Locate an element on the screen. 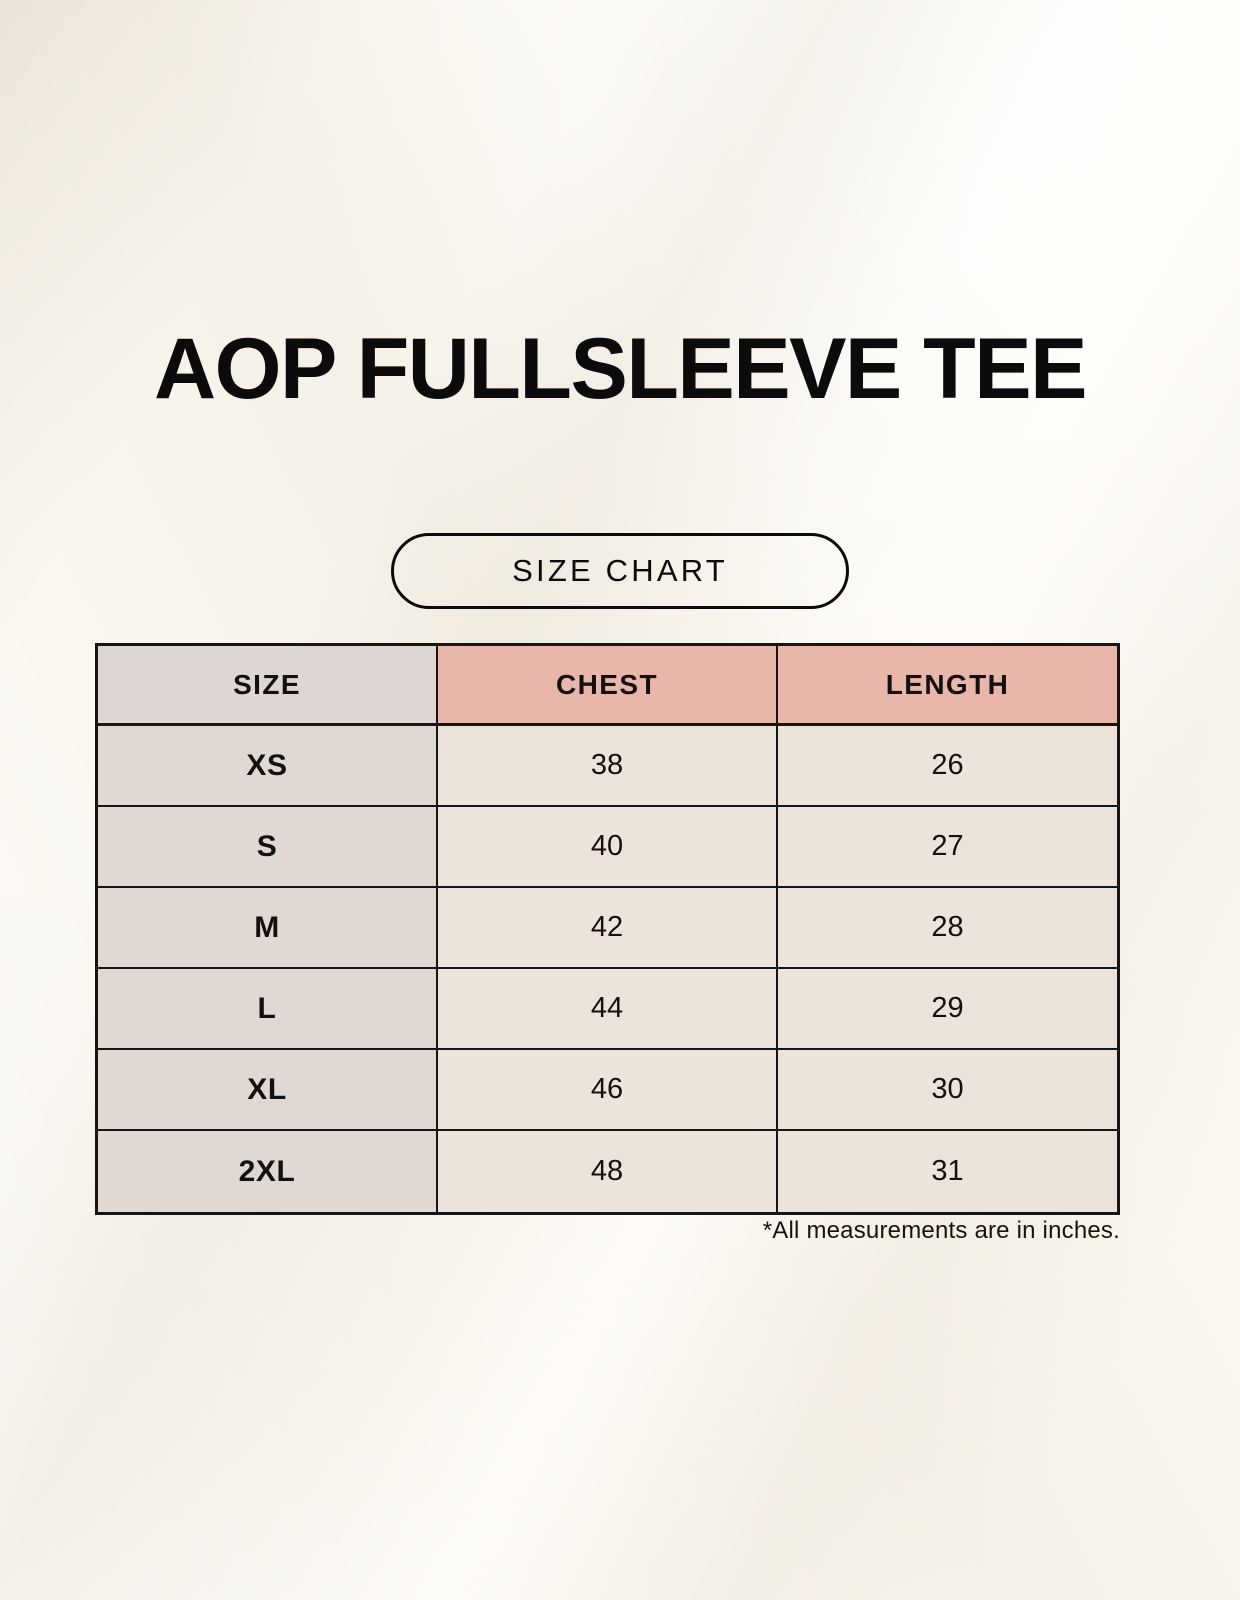 The image size is (1240, 1600). column-header-size: SIZE is located at coordinates (268, 684).